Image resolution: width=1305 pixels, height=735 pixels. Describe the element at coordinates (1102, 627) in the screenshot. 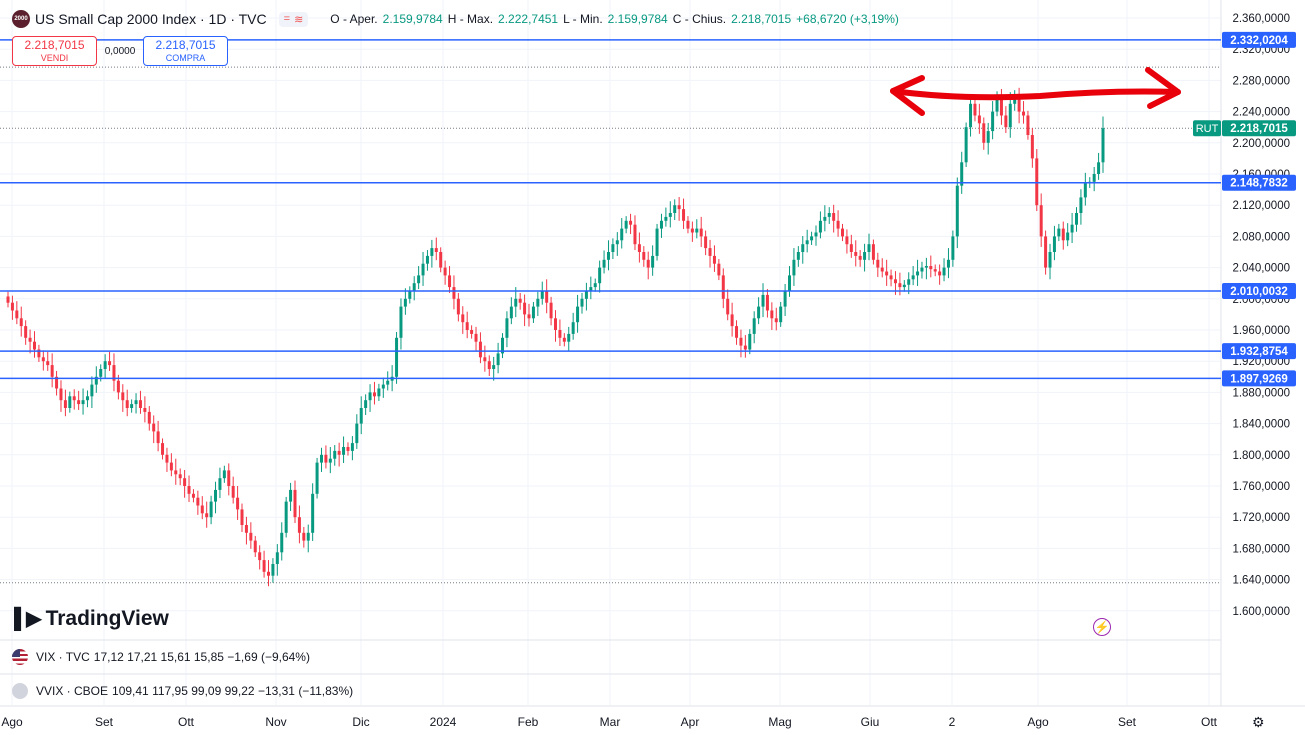

I see `flash-icon: ⚡` at that location.